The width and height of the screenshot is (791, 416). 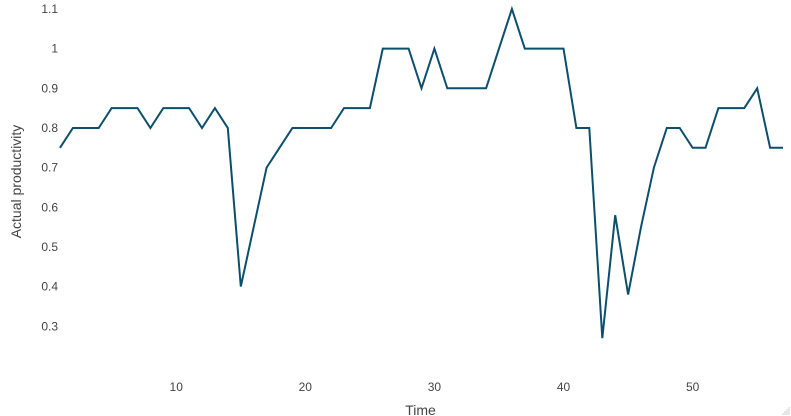 I want to click on x-tick-label: 20, so click(x=306, y=387).